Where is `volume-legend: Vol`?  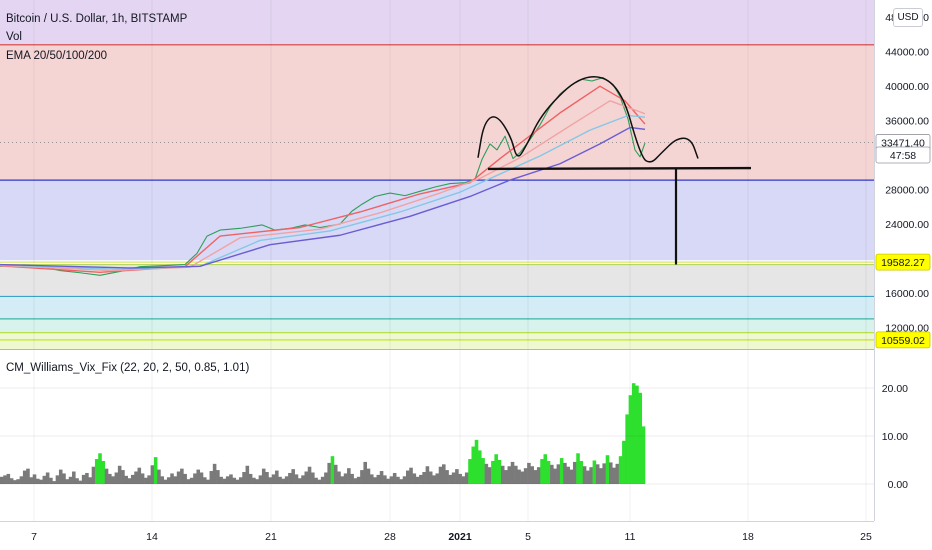 volume-legend: Vol is located at coordinates (14, 37).